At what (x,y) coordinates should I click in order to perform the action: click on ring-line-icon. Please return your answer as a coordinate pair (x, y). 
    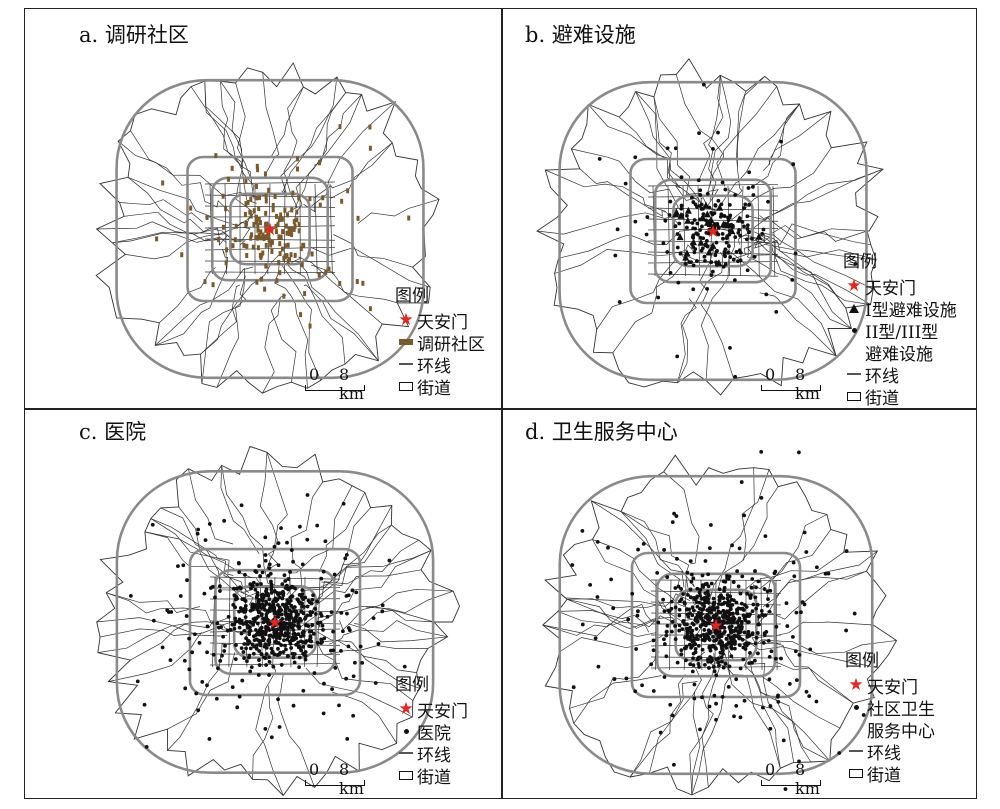
    Looking at the image, I should click on (406, 364).